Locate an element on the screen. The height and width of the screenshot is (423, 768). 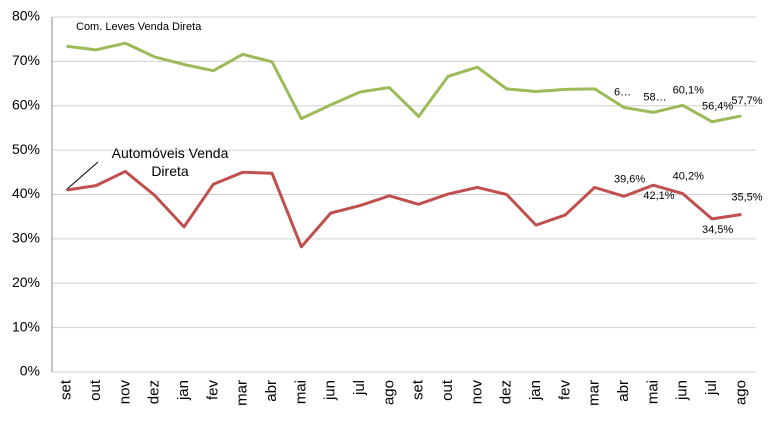
value-label: 57,7% is located at coordinates (746, 101).